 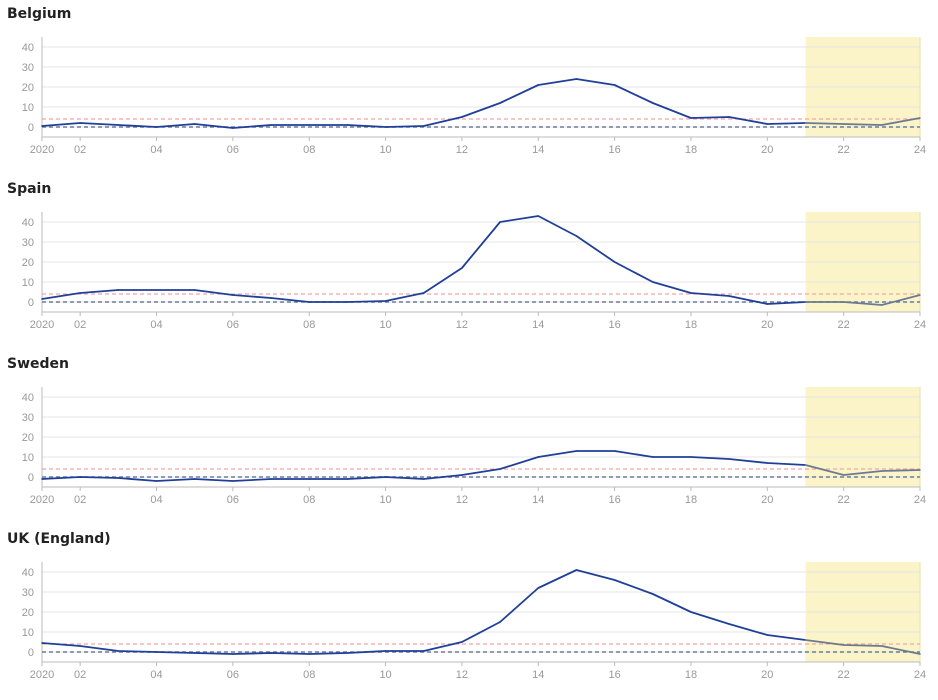 I want to click on x-tick-label: 16, so click(x=614, y=150).